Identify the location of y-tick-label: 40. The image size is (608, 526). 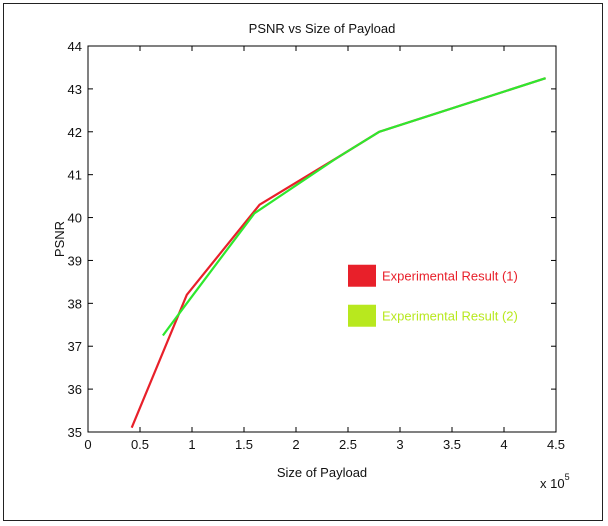
(75, 218).